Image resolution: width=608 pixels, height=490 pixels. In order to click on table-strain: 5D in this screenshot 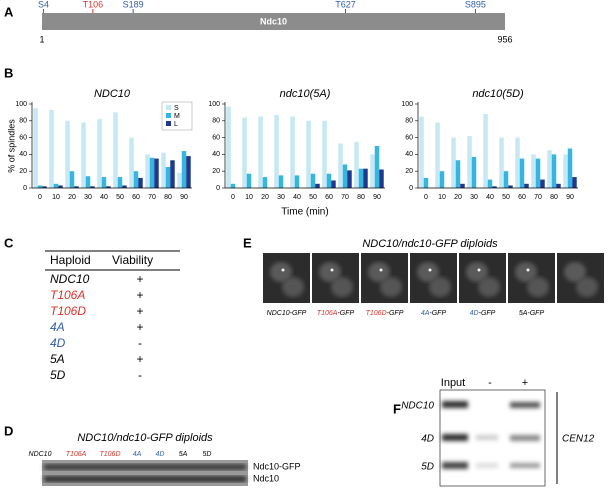, I will do `click(58, 375)`.